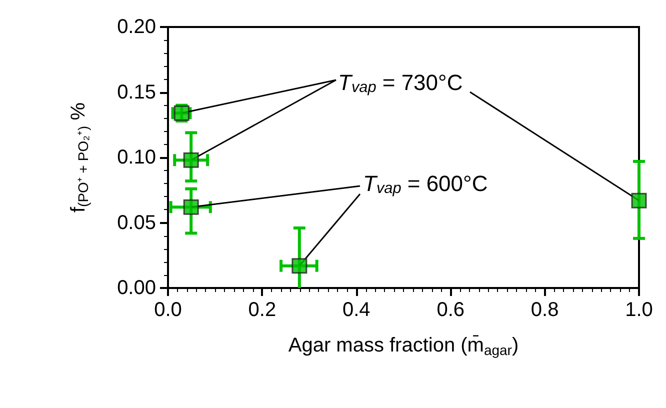 The height and width of the screenshot is (408, 666). Describe the element at coordinates (262, 310) in the screenshot. I see `x-tick-label: 0.2` at that location.